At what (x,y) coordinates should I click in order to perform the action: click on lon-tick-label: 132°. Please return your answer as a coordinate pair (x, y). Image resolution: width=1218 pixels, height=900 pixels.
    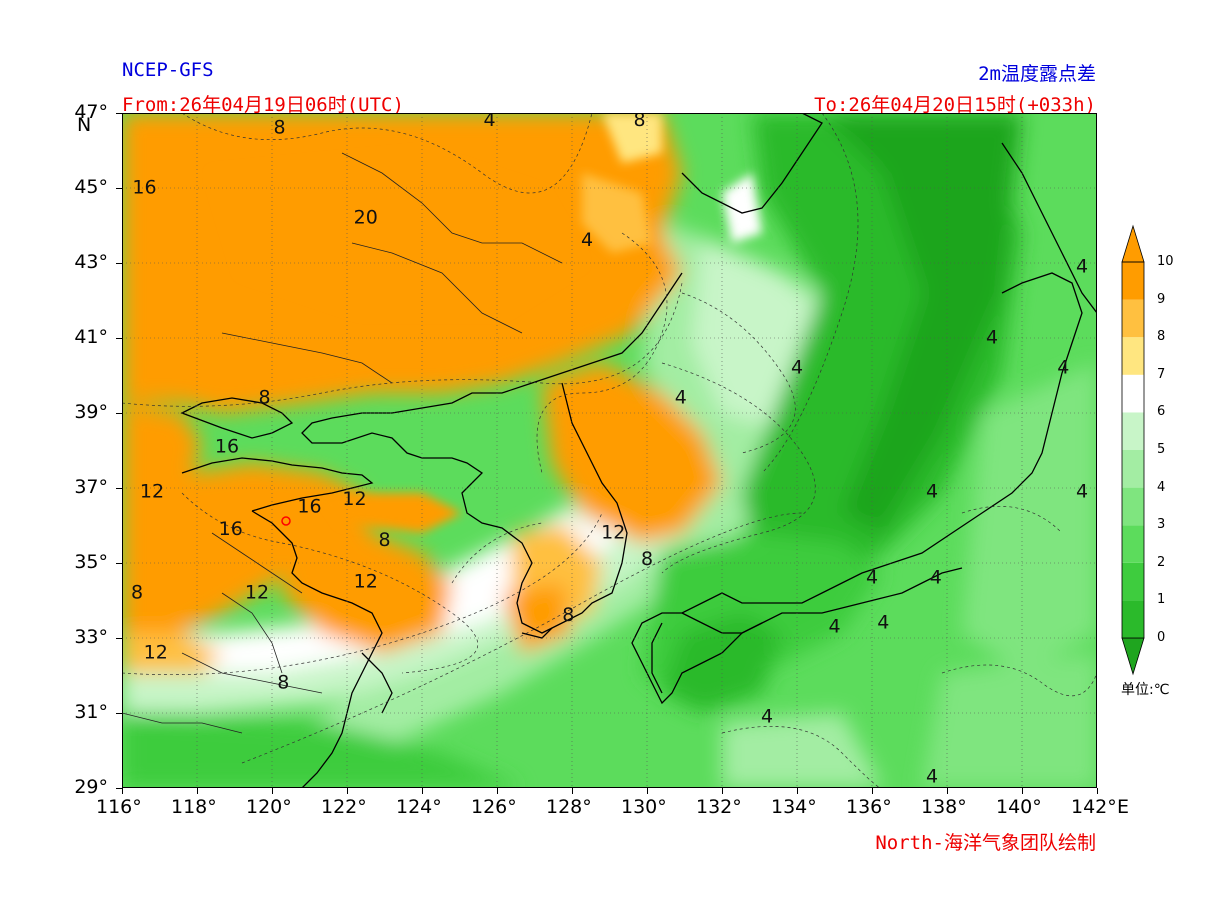
    Looking at the image, I should click on (719, 807).